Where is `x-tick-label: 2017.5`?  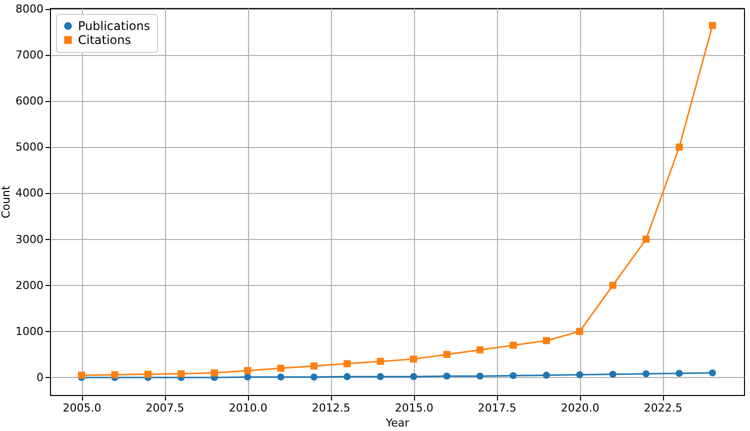 x-tick-label: 2017.5 is located at coordinates (497, 408).